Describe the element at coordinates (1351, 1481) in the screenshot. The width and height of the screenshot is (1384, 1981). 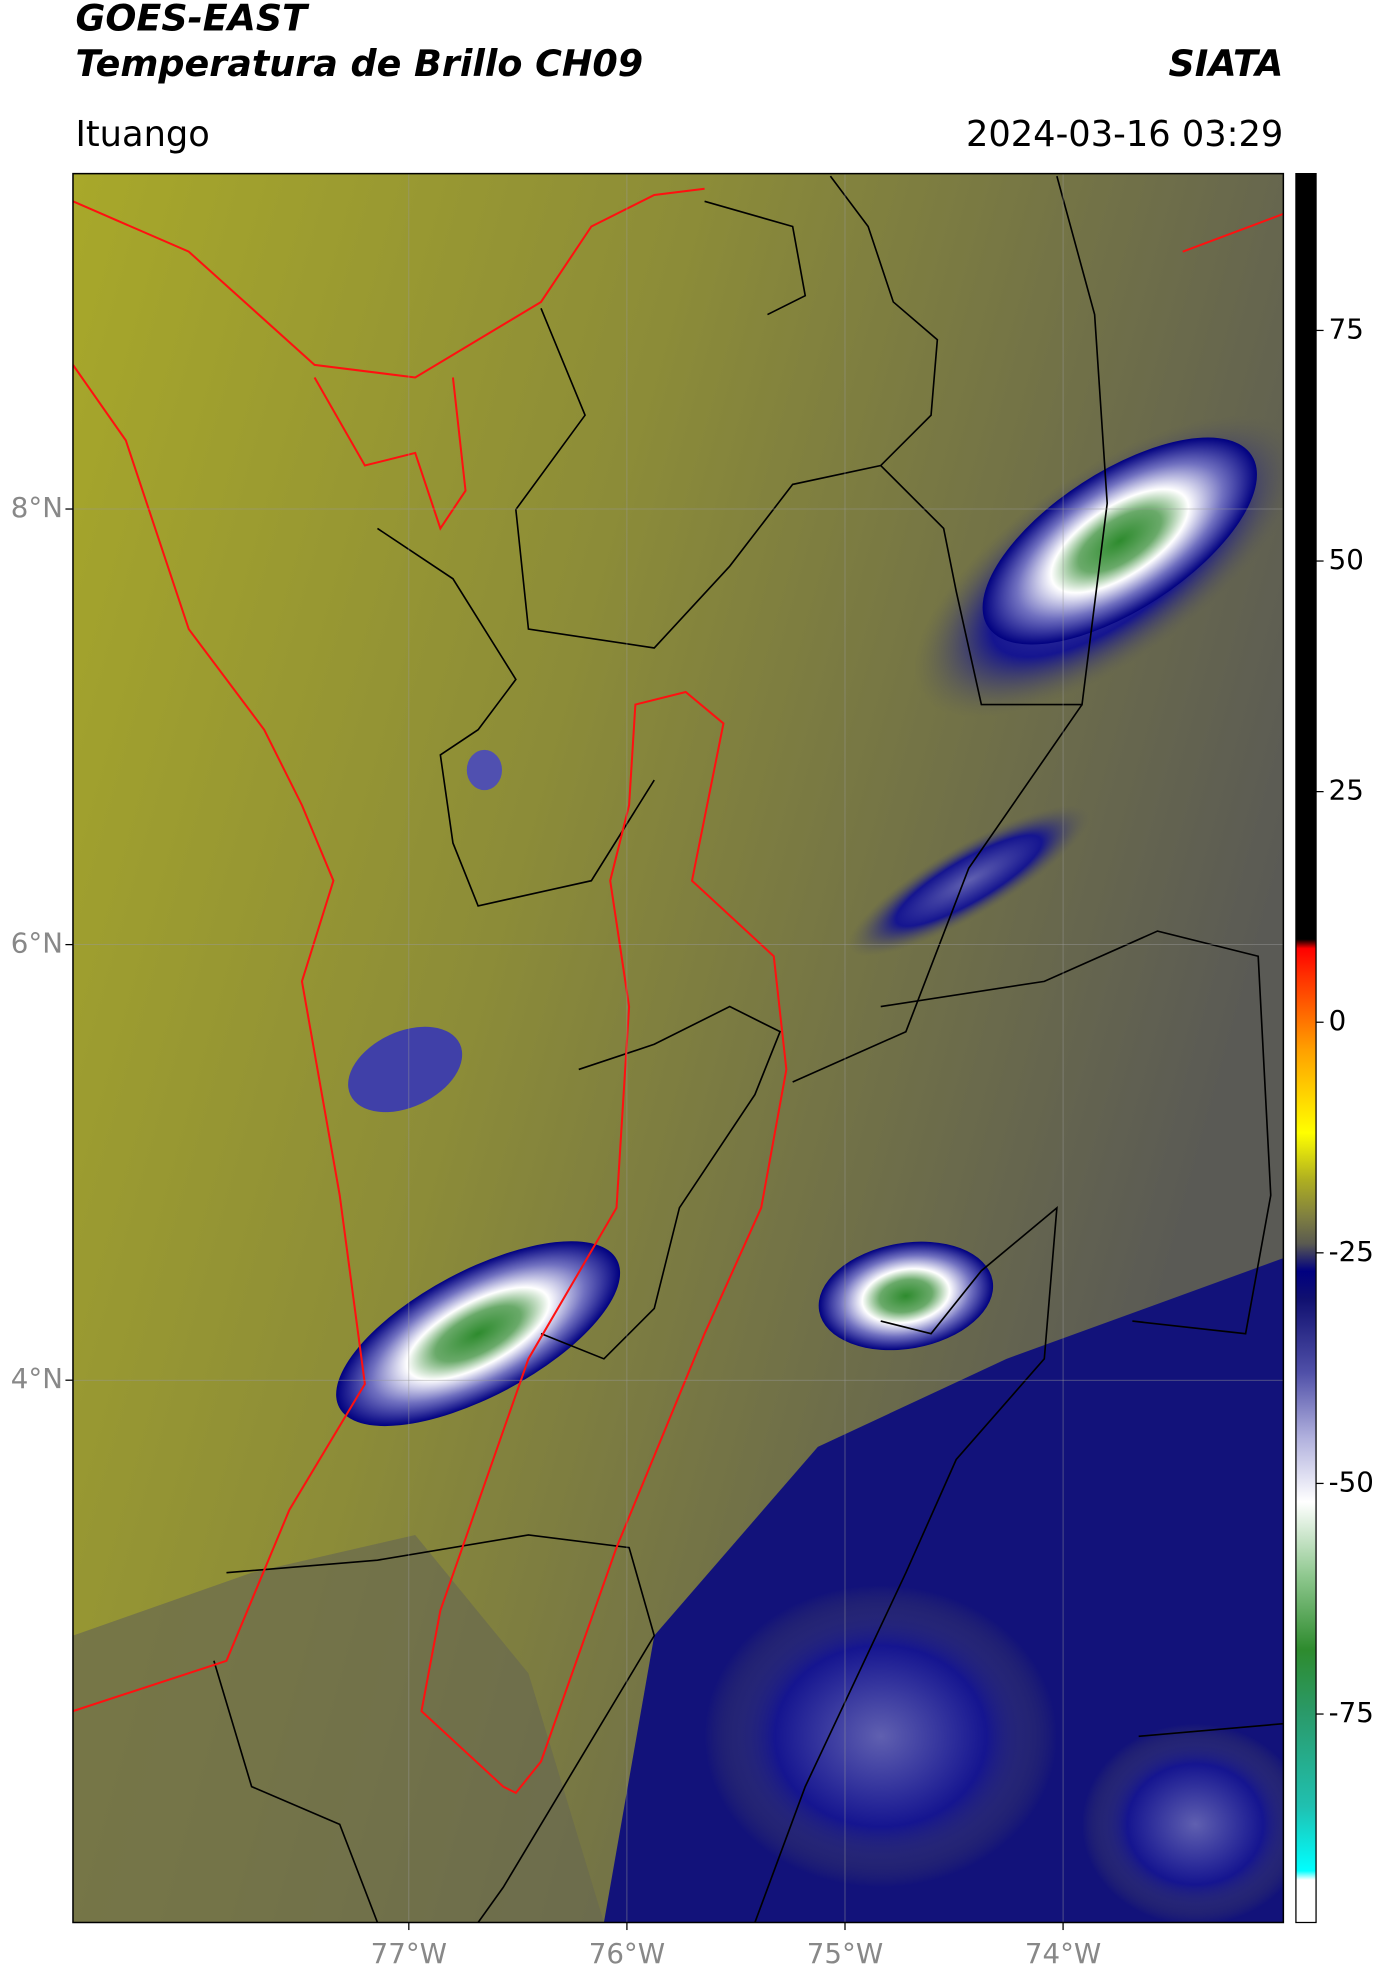
I see `colorbar-tick-label: -50` at that location.